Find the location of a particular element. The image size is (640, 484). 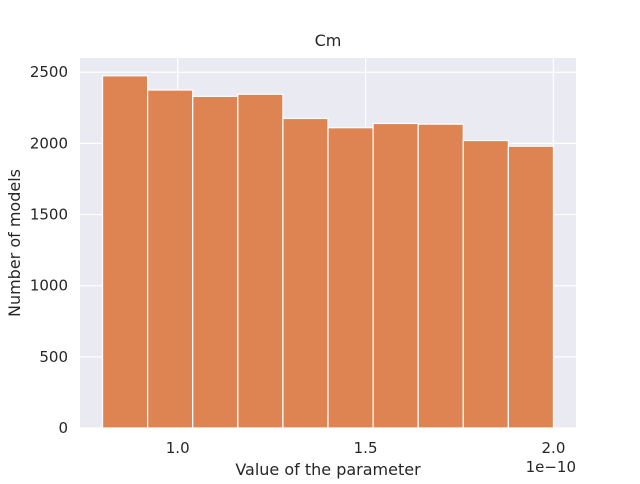

x-tick-label: 1.5 is located at coordinates (366, 448).